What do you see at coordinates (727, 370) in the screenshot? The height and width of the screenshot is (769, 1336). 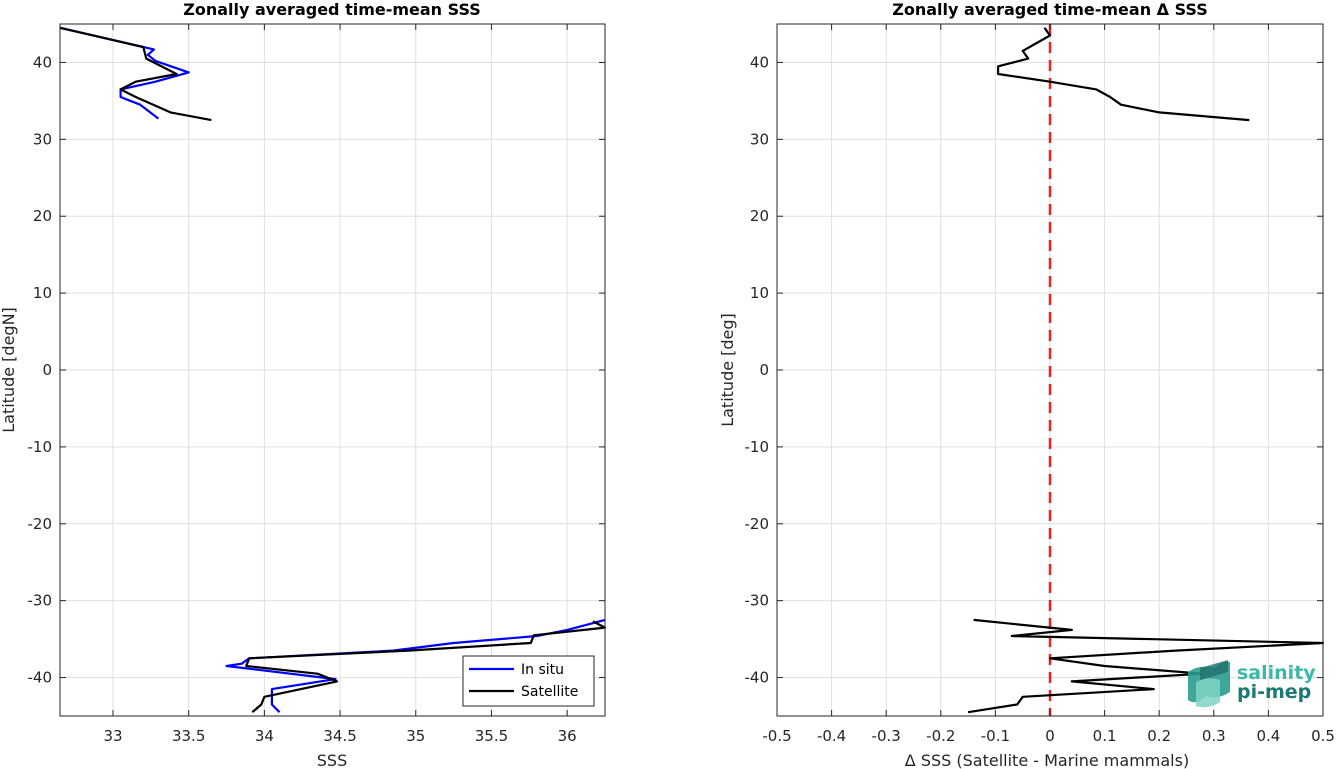 I see `delta-sss-y-axis-label: Latitude [deg]` at bounding box center [727, 370].